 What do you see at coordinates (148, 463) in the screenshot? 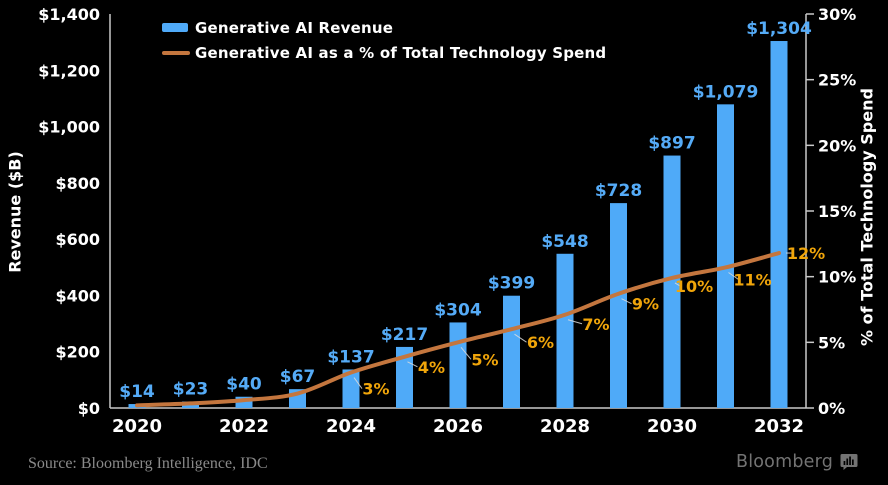
I see `source-note: Source: Bloomberg Intelligence, IDC` at bounding box center [148, 463].